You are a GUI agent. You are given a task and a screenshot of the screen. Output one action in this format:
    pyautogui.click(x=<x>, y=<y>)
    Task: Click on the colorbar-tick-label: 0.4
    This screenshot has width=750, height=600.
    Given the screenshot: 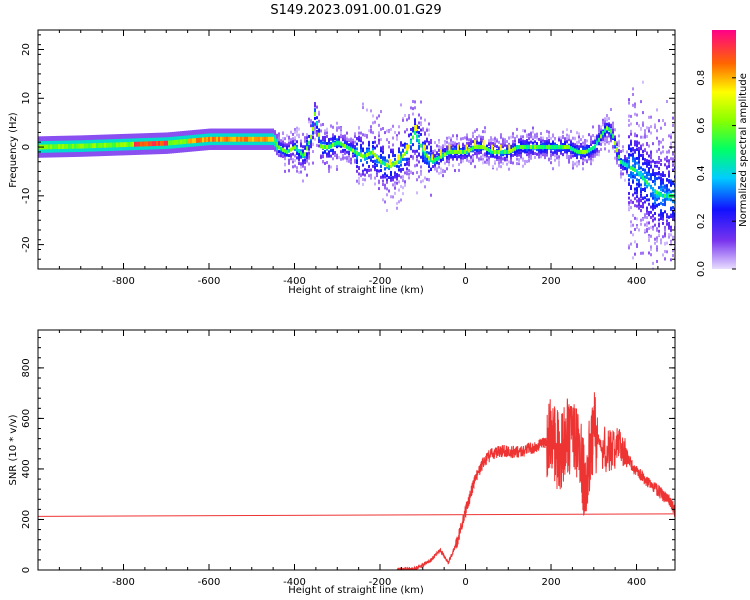 What is the action you would take?
    pyautogui.click(x=701, y=173)
    